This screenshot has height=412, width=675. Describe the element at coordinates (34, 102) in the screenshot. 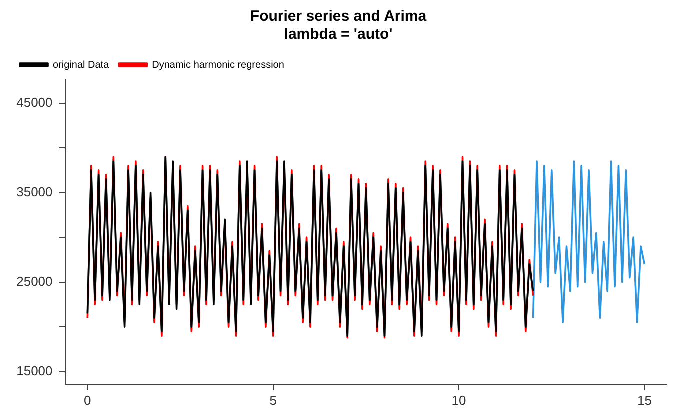

I see `y-tick-label: 45000` at that location.